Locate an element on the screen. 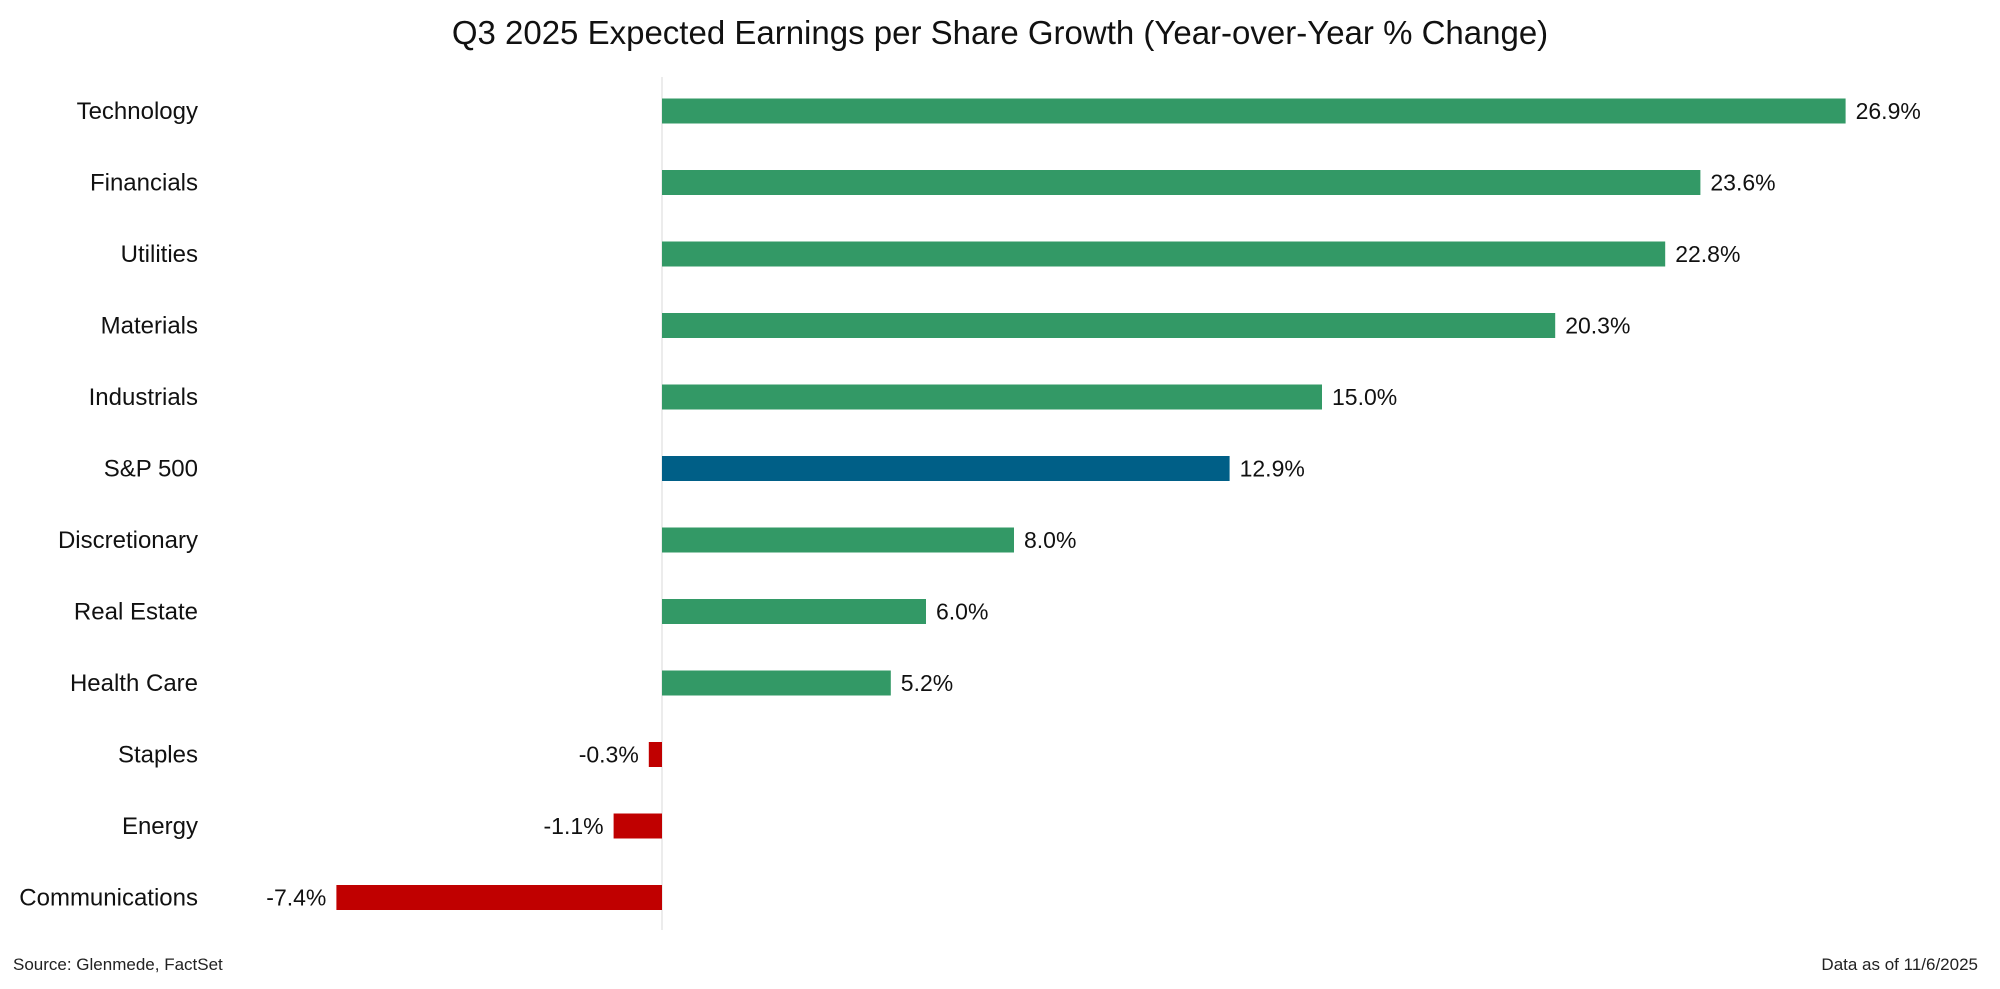 The width and height of the screenshot is (2000, 989). data-label: 8.0% is located at coordinates (1050, 540).